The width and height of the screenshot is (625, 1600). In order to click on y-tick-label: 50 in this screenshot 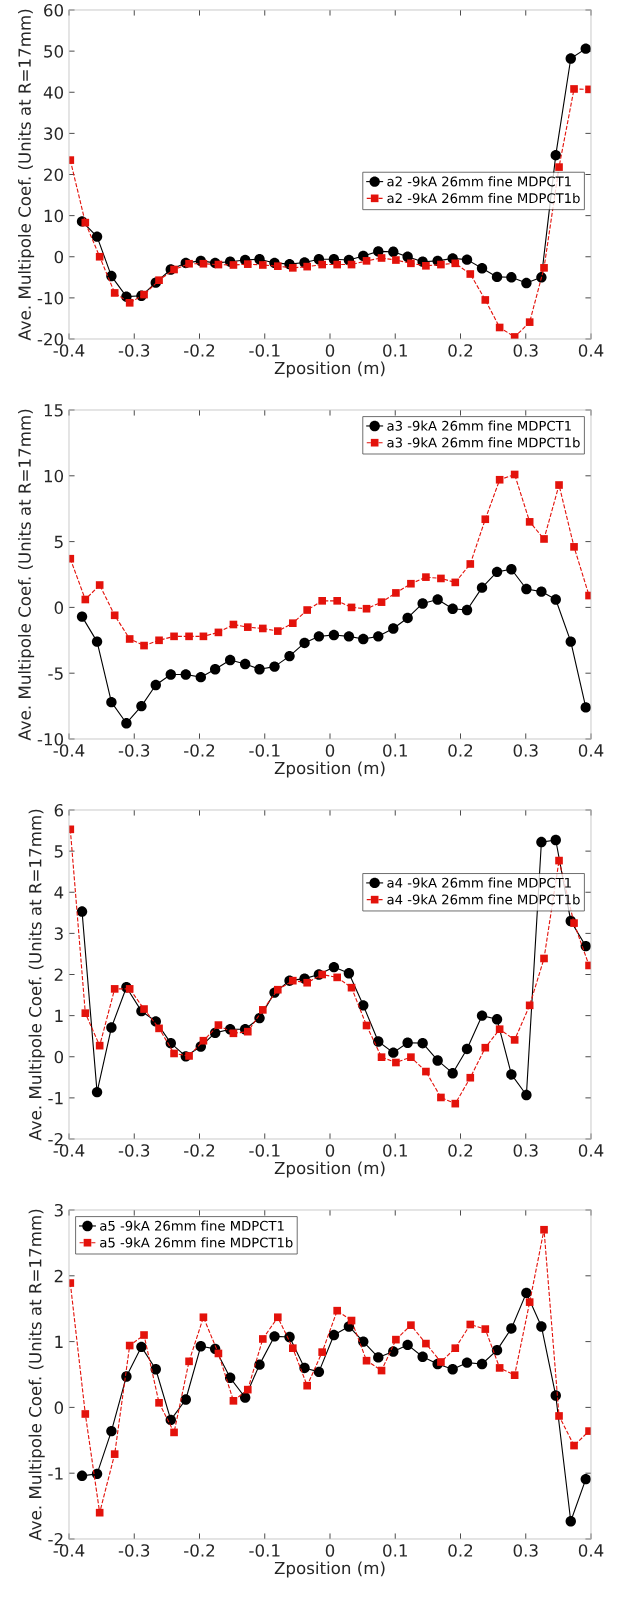, I will do `click(54, 51)`.